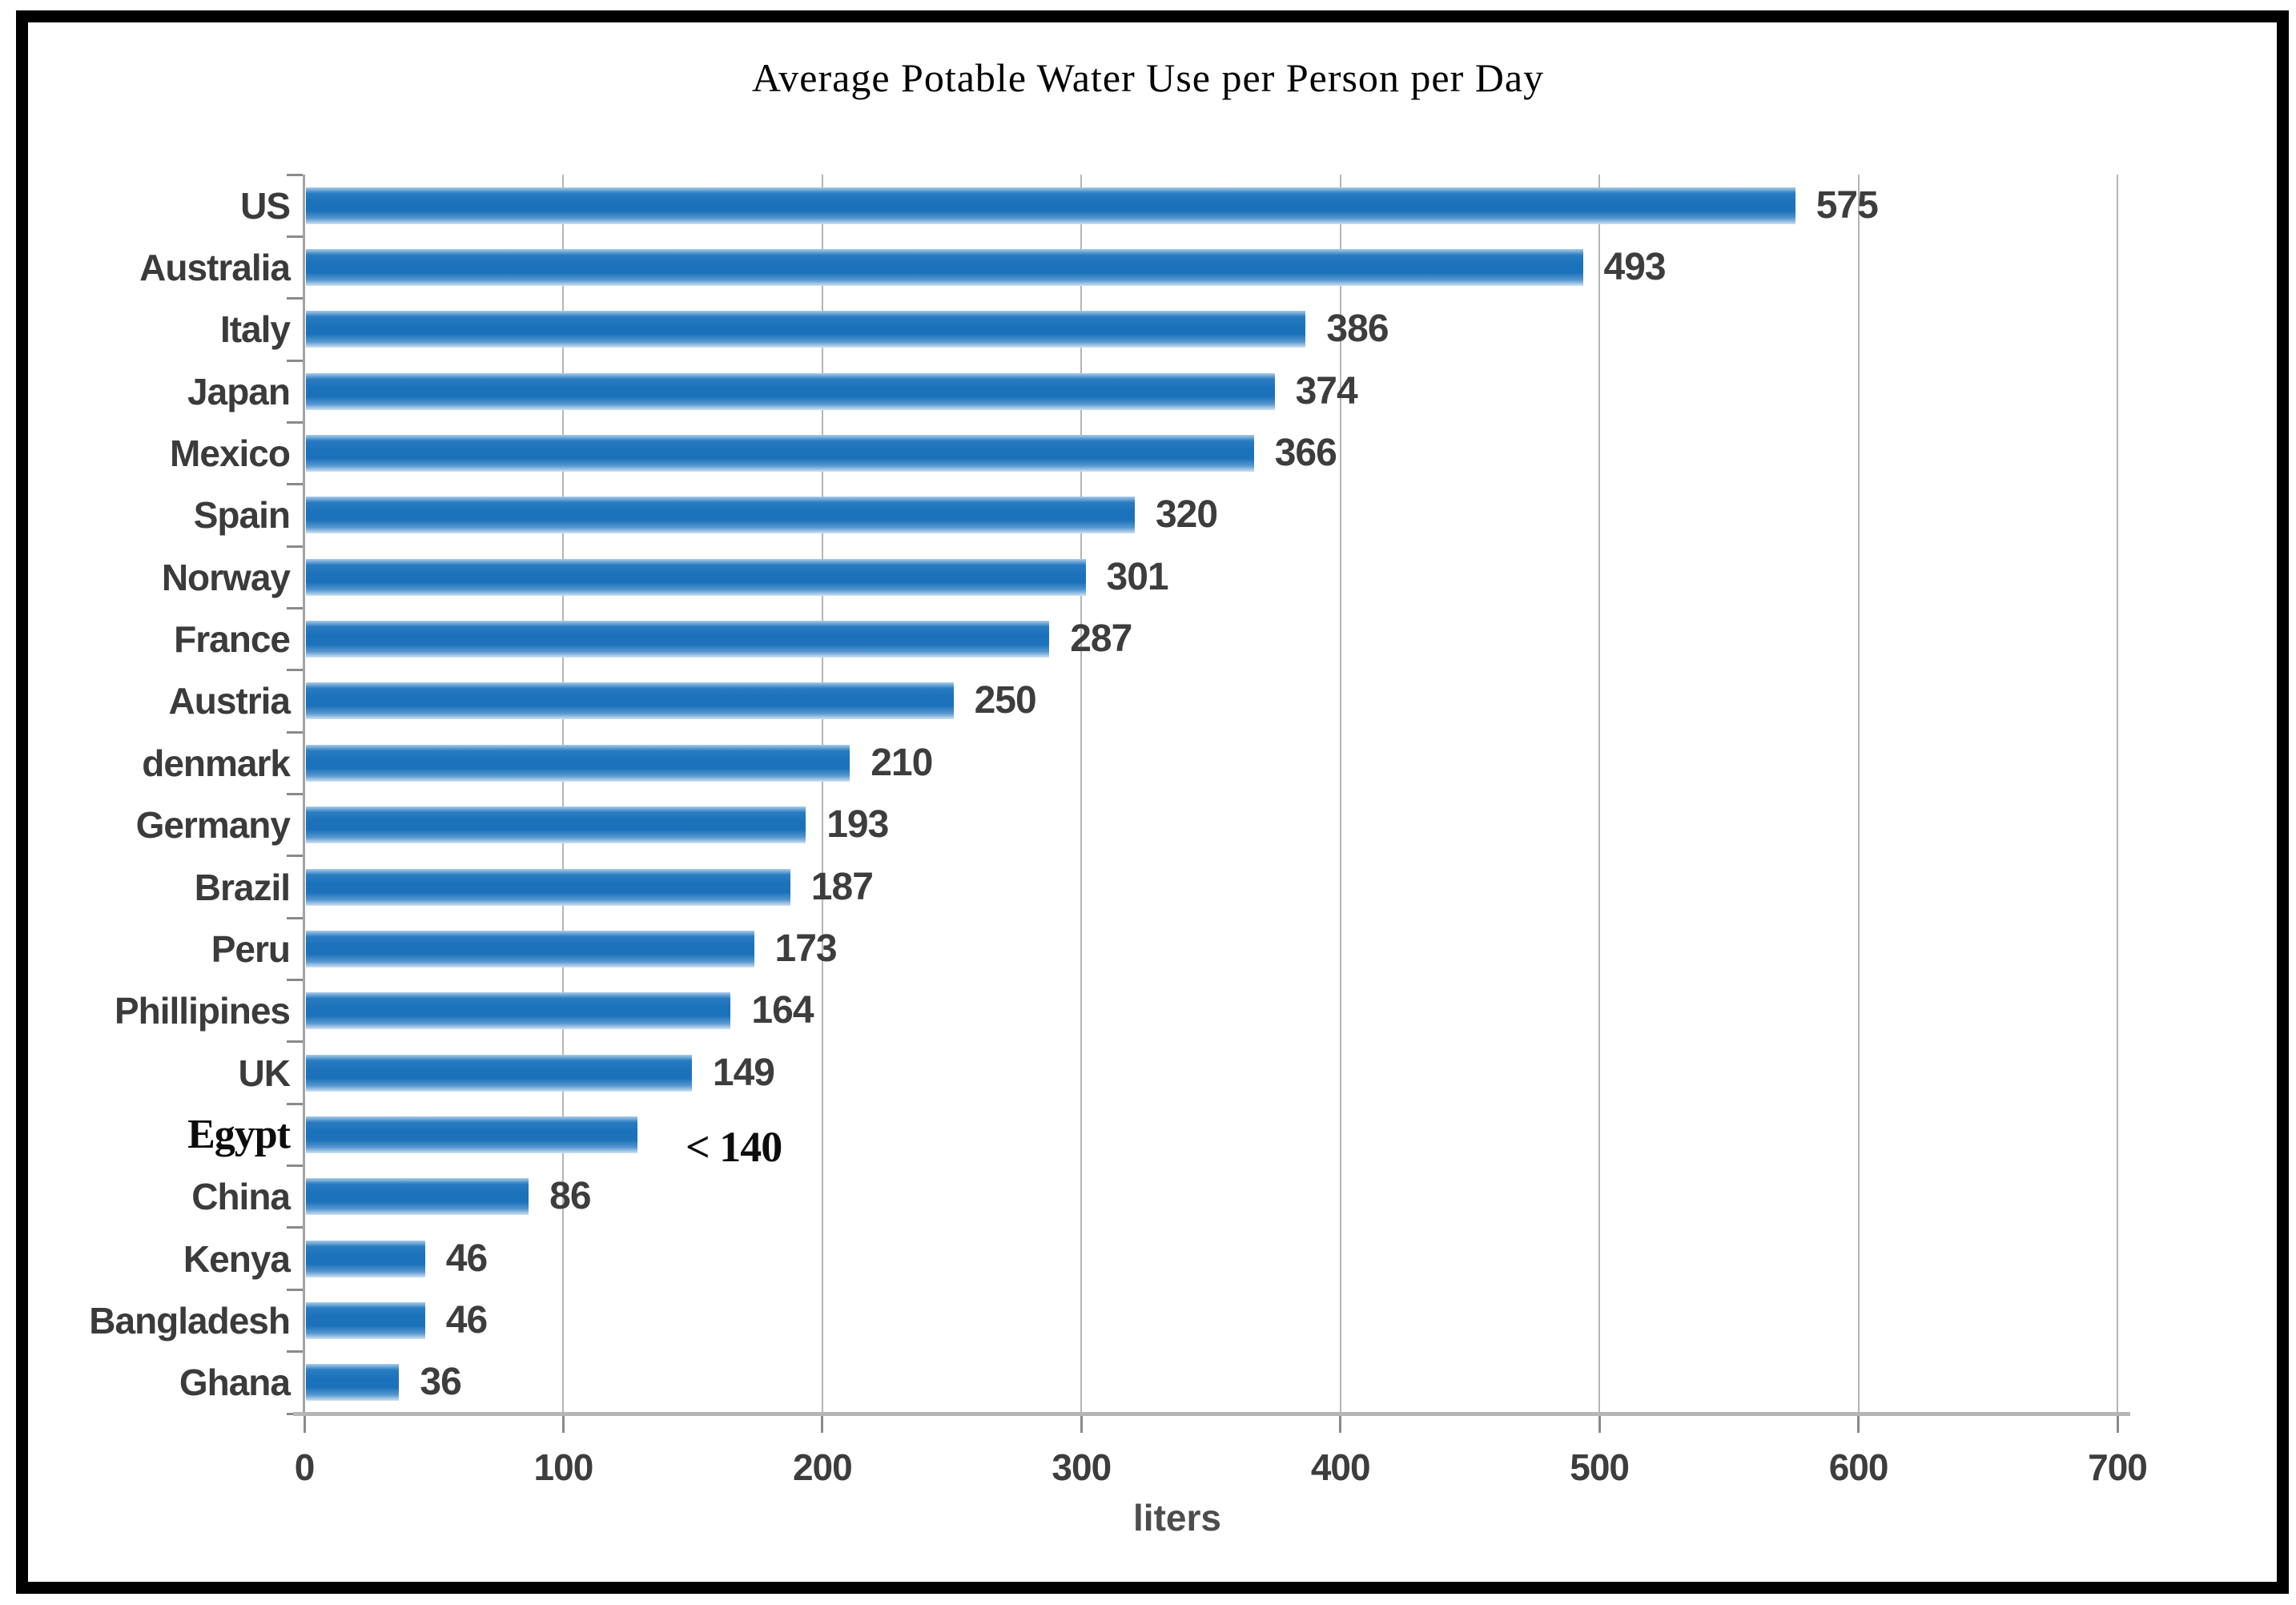 The width and height of the screenshot is (2296, 1605). I want to click on x-tick-label: 100, so click(564, 1467).